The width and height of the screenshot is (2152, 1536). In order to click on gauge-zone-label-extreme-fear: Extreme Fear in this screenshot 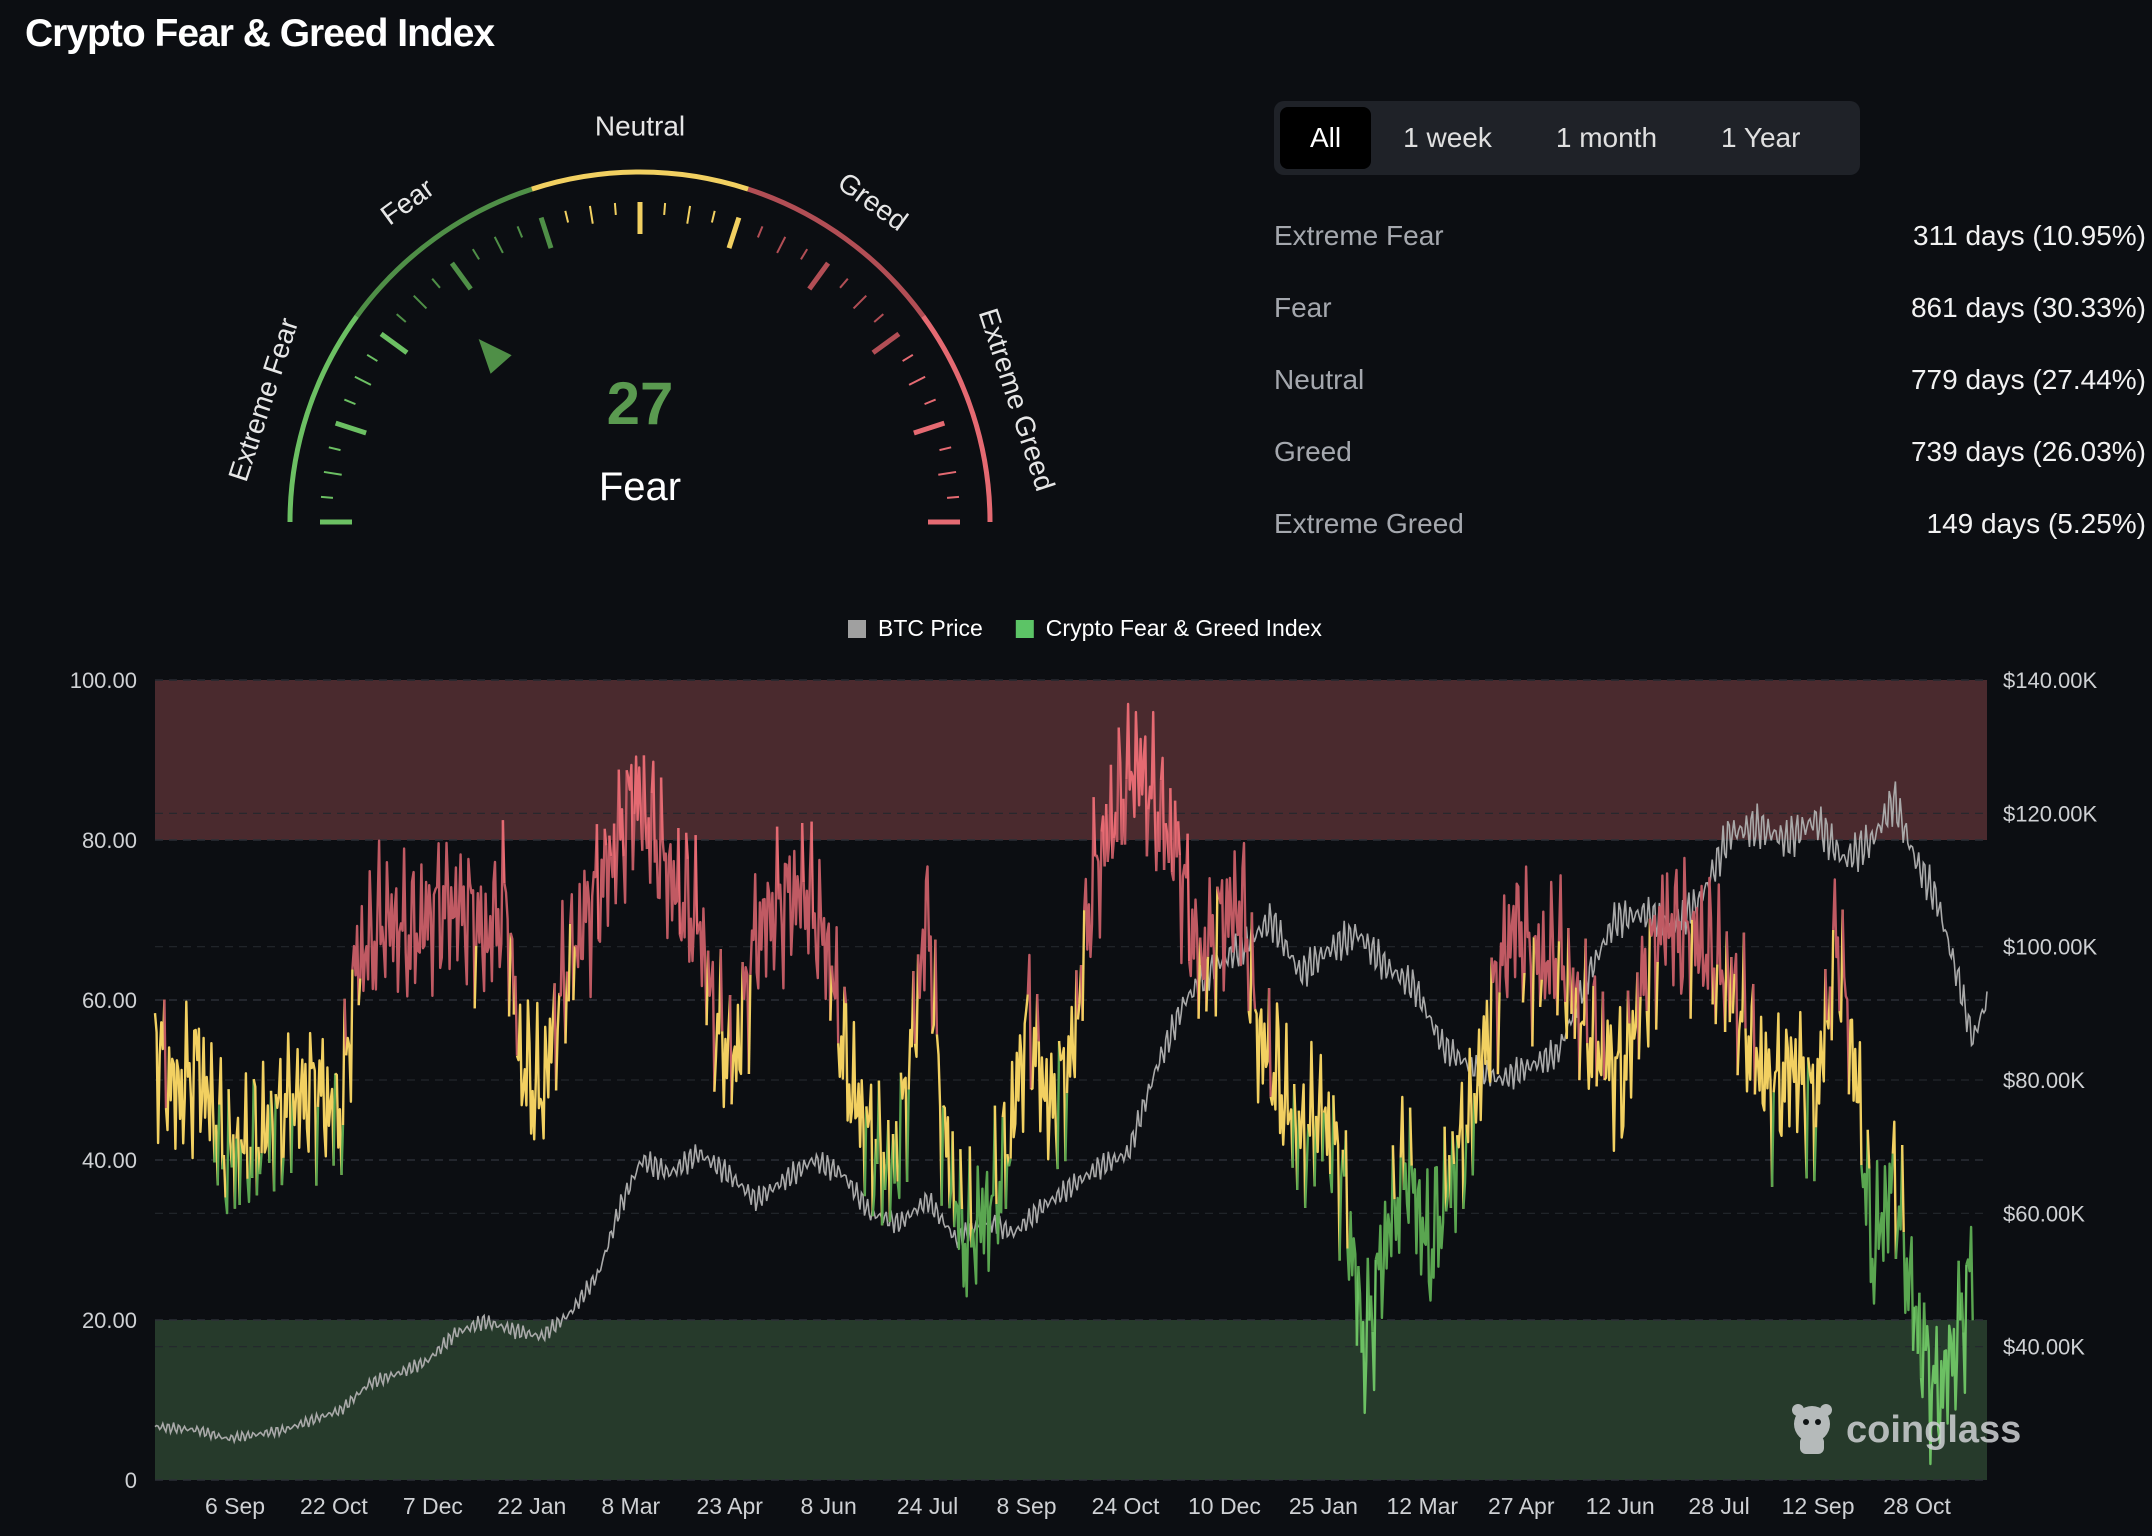, I will do `click(263, 399)`.